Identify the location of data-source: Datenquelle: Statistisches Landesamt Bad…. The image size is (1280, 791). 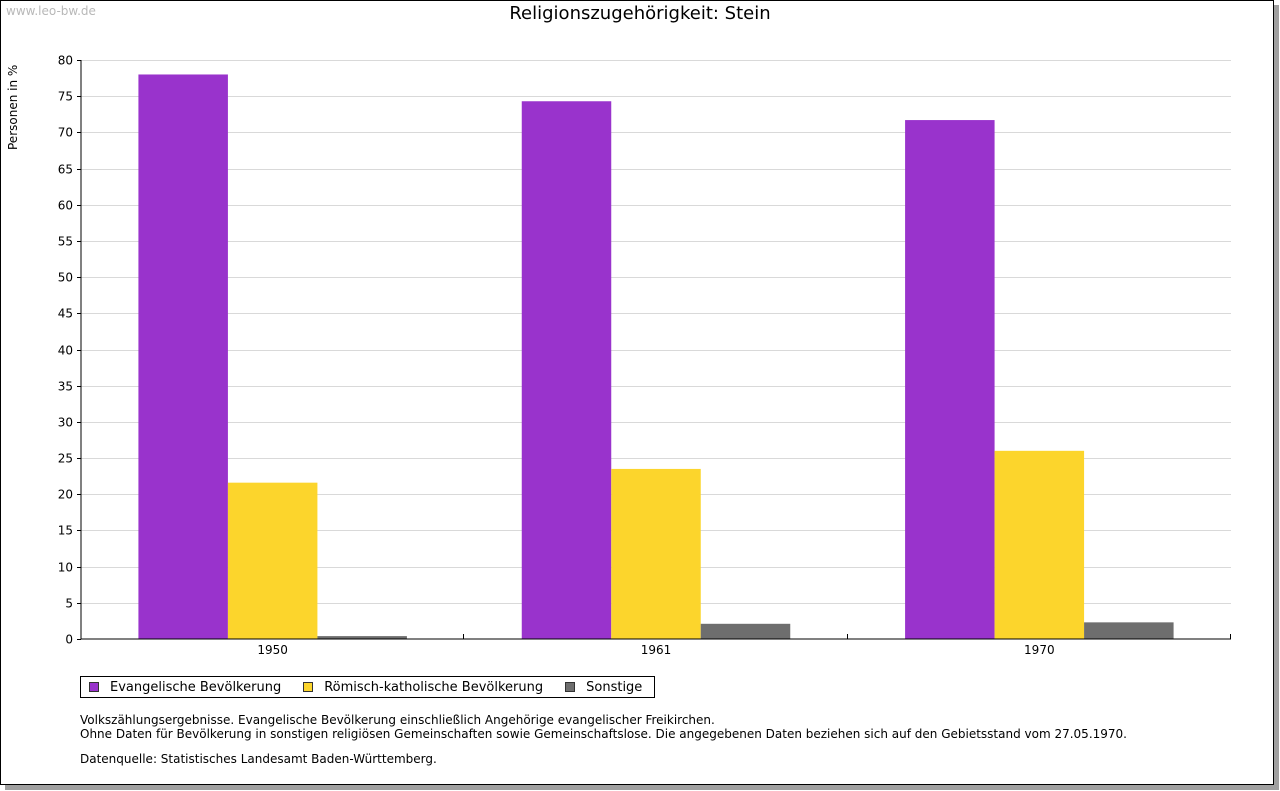
(258, 759).